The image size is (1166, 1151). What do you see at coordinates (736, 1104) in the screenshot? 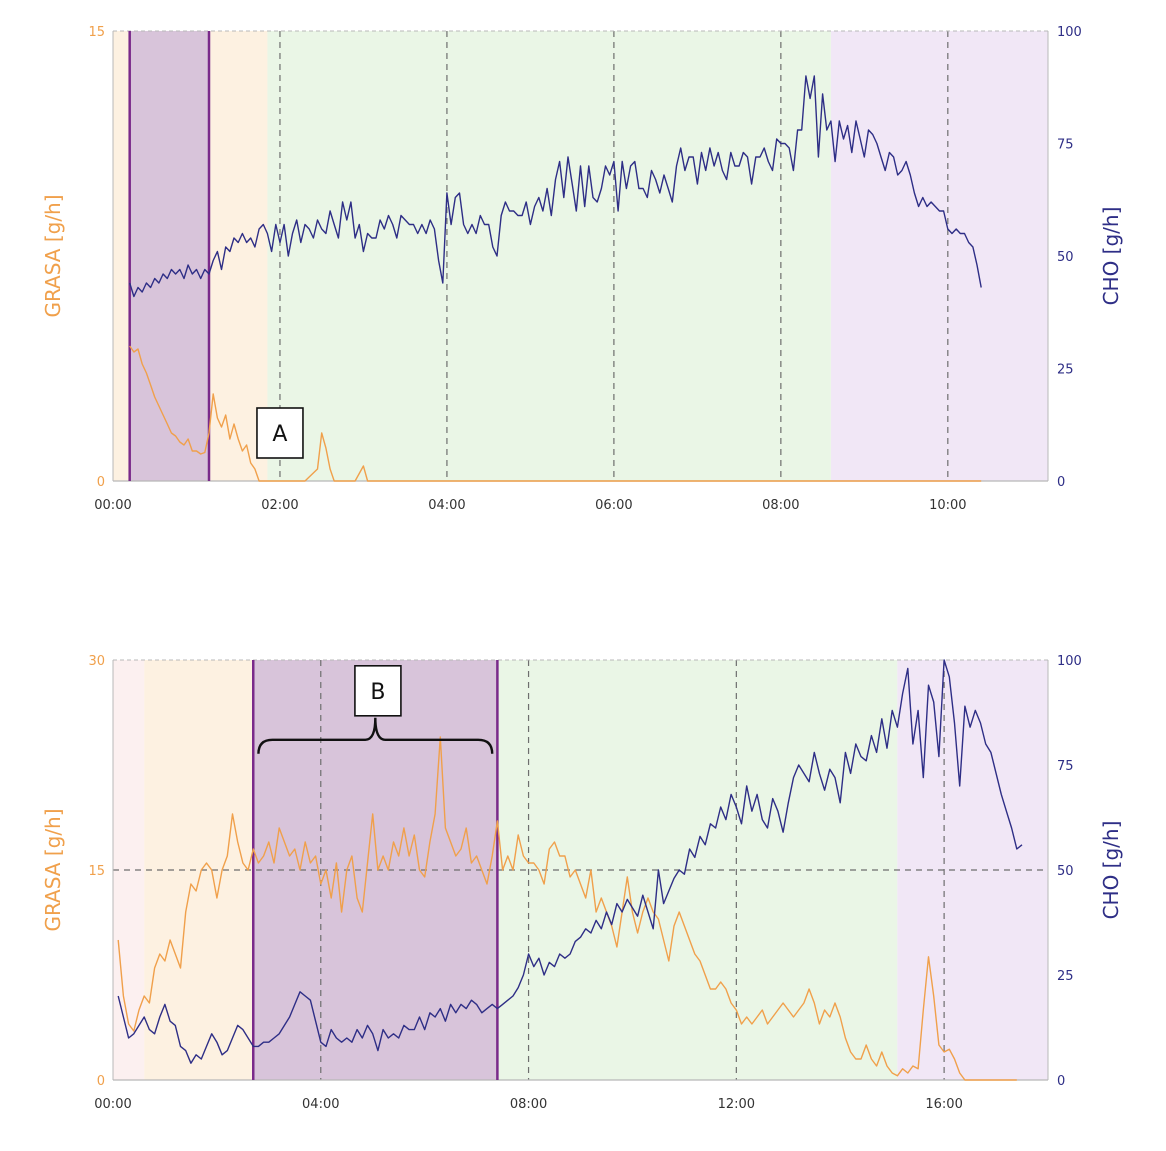
I see `x-tick-label: 12:00` at bounding box center [736, 1104].